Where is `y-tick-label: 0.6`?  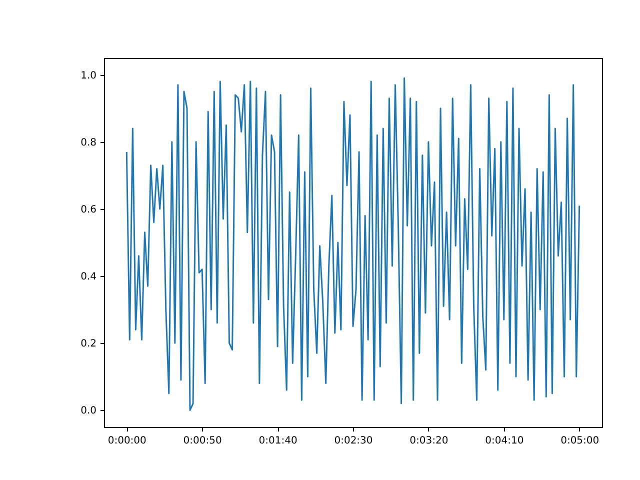
y-tick-label: 0.6 is located at coordinates (88, 210).